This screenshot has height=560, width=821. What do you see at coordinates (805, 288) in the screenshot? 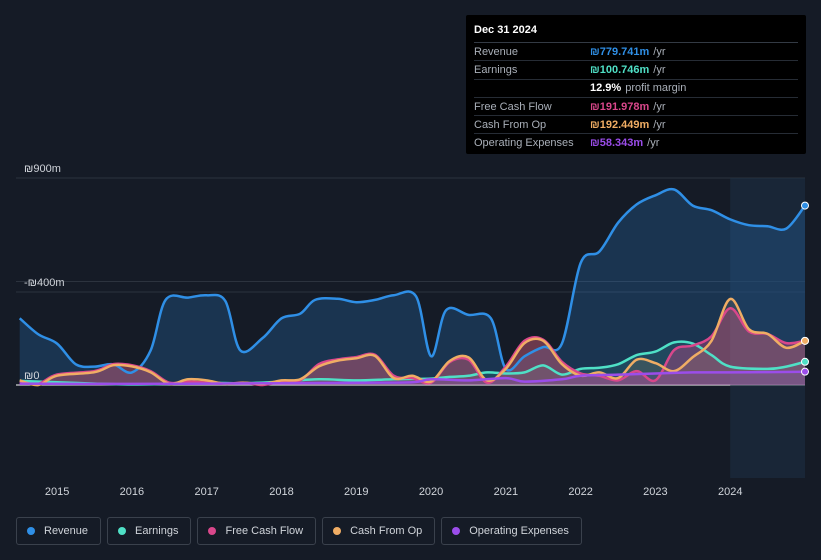
I see `series-endpoints` at bounding box center [805, 288].